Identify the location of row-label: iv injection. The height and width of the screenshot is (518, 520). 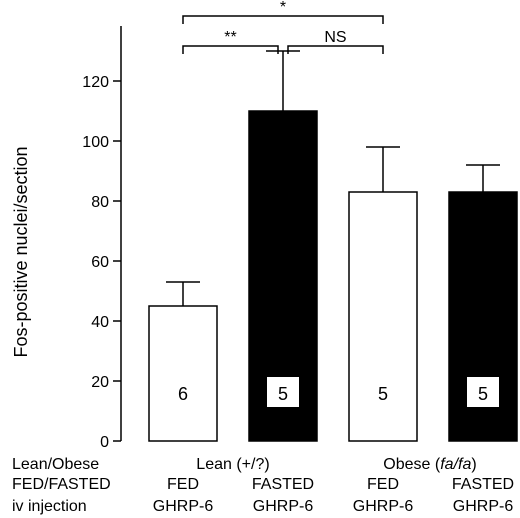
(49, 506).